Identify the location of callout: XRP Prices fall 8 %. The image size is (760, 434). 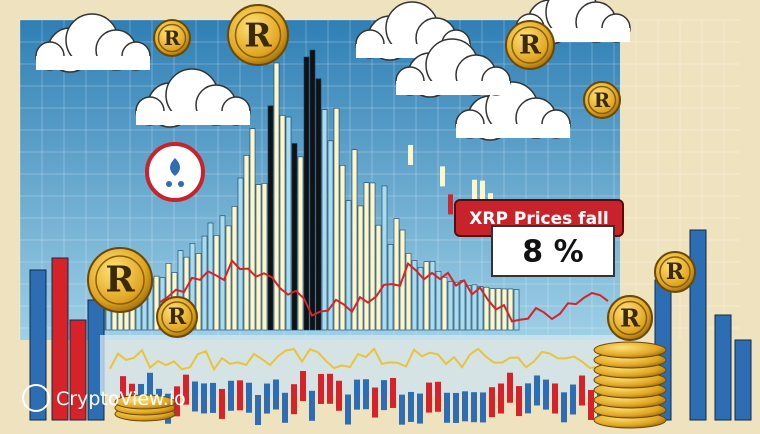
(539, 238).